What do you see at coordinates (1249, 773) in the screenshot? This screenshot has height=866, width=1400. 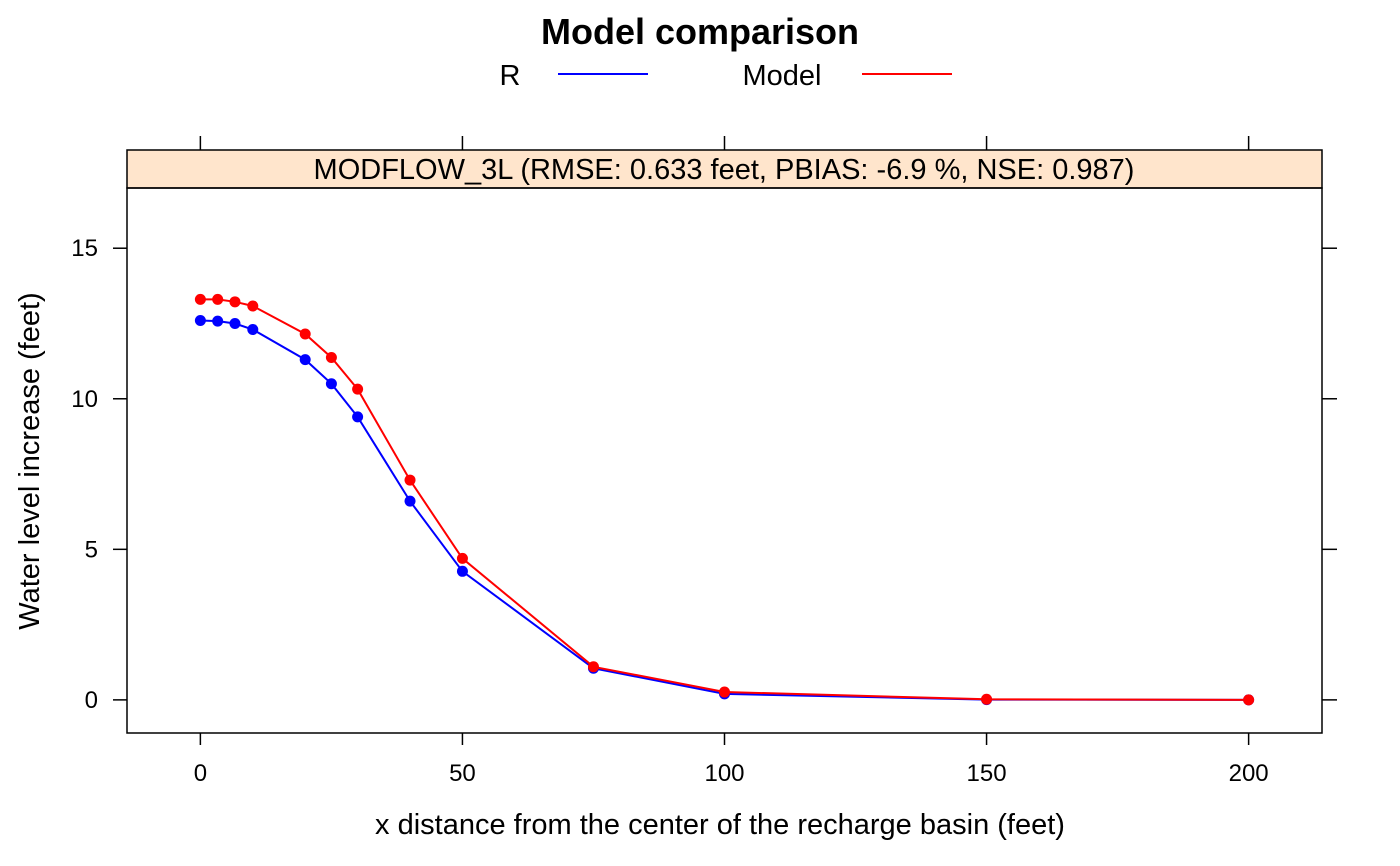 I see `x-tick-label: 200` at bounding box center [1249, 773].